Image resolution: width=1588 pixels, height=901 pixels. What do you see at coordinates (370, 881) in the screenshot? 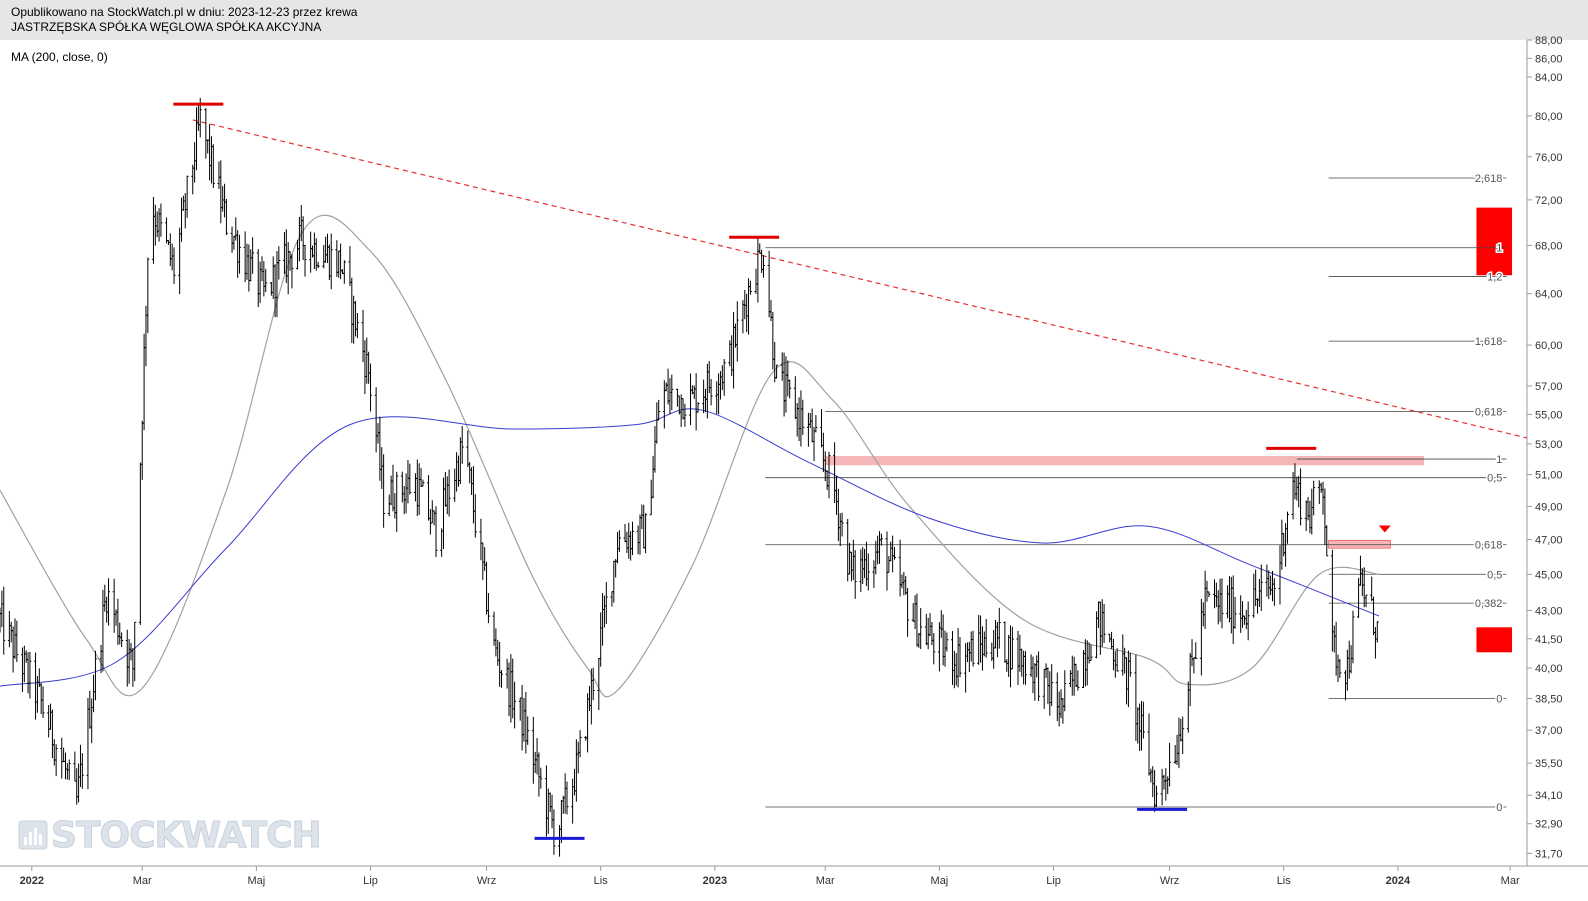
I see `x-tick-label: Lip` at bounding box center [370, 881].